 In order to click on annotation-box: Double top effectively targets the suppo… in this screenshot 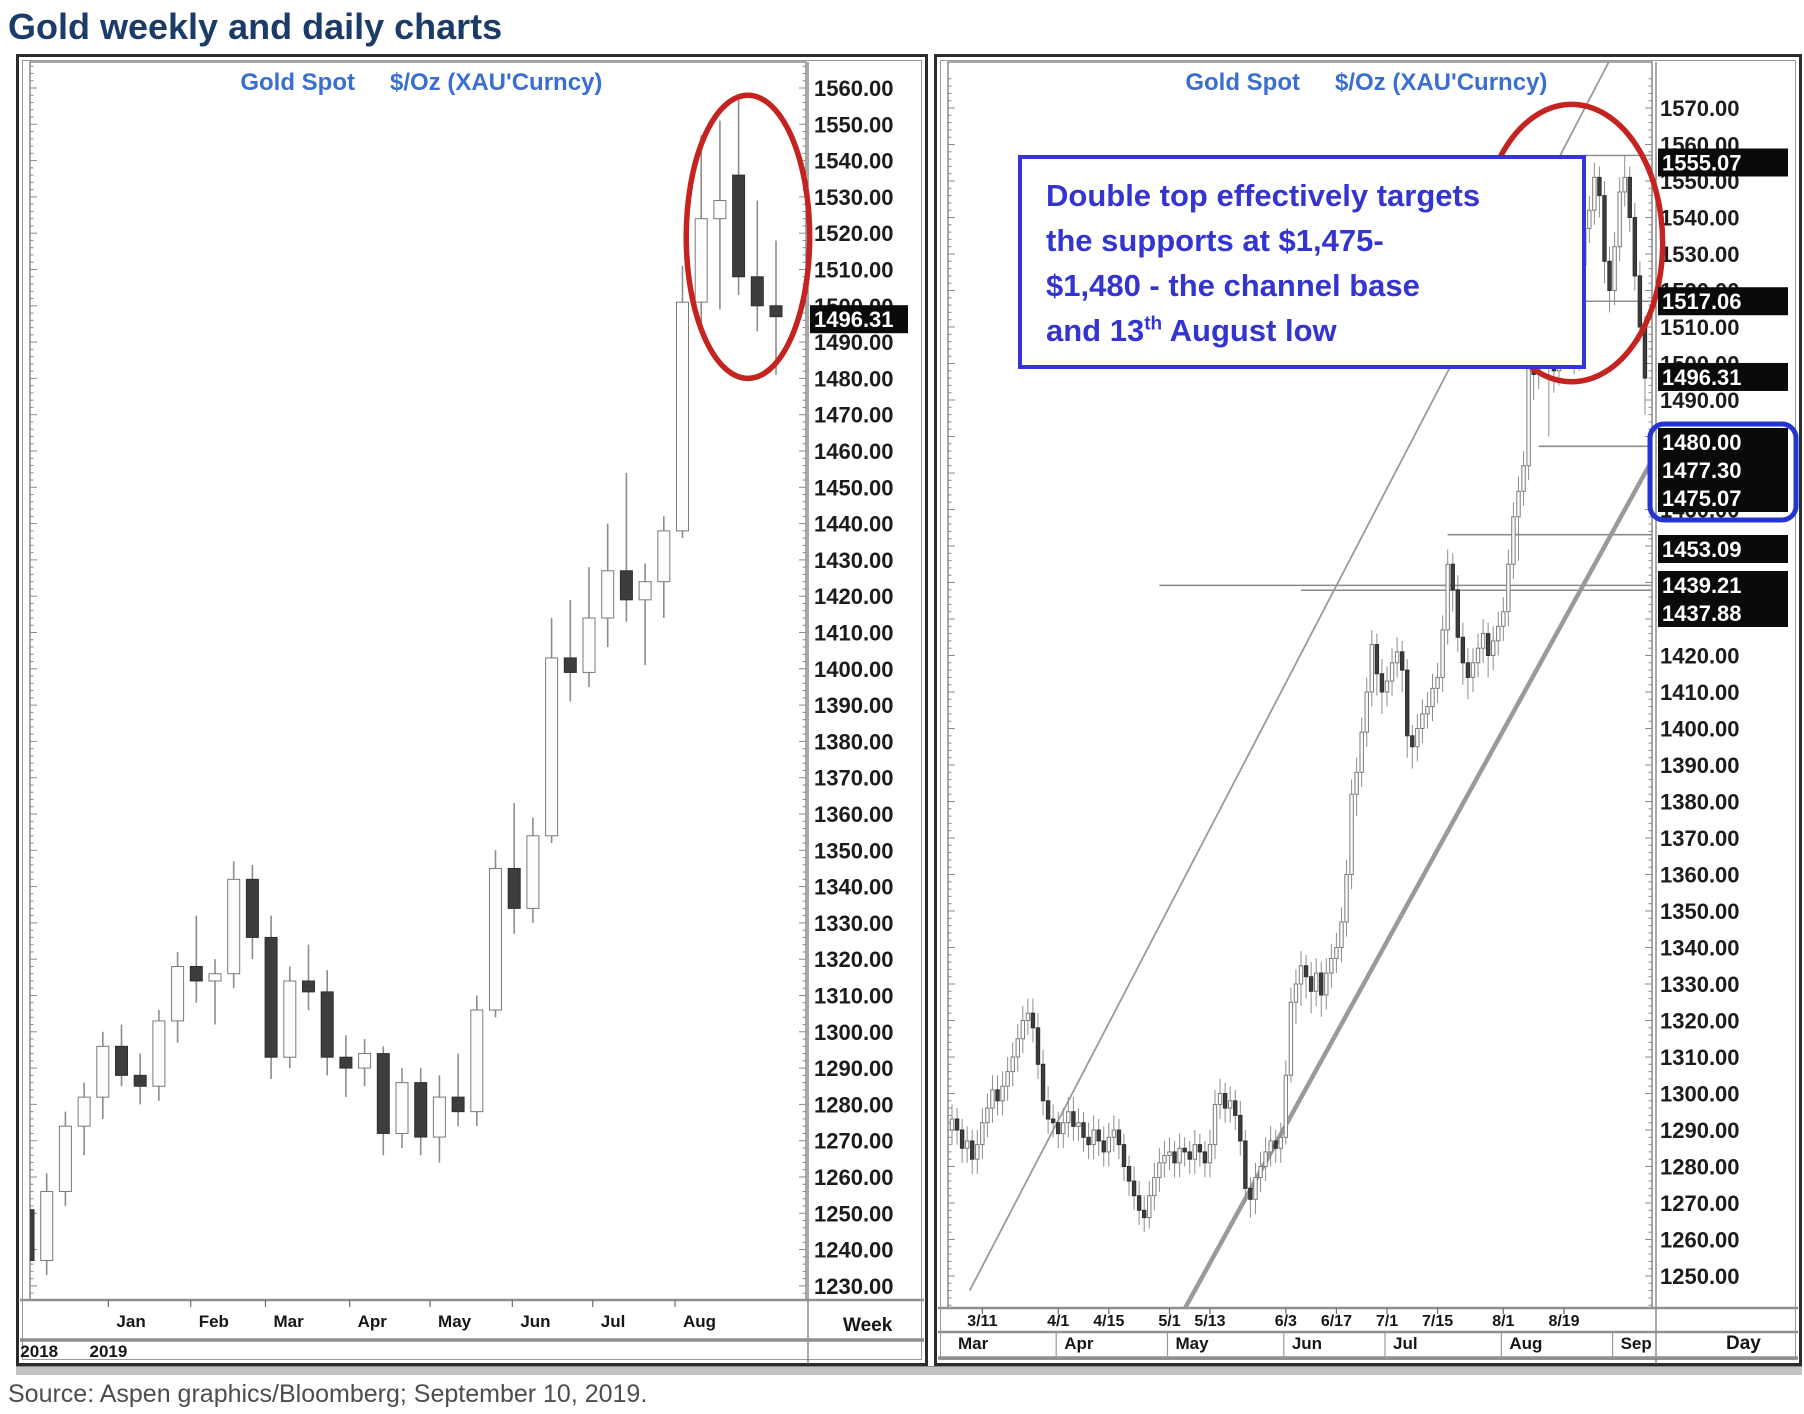, I will do `click(1302, 262)`.